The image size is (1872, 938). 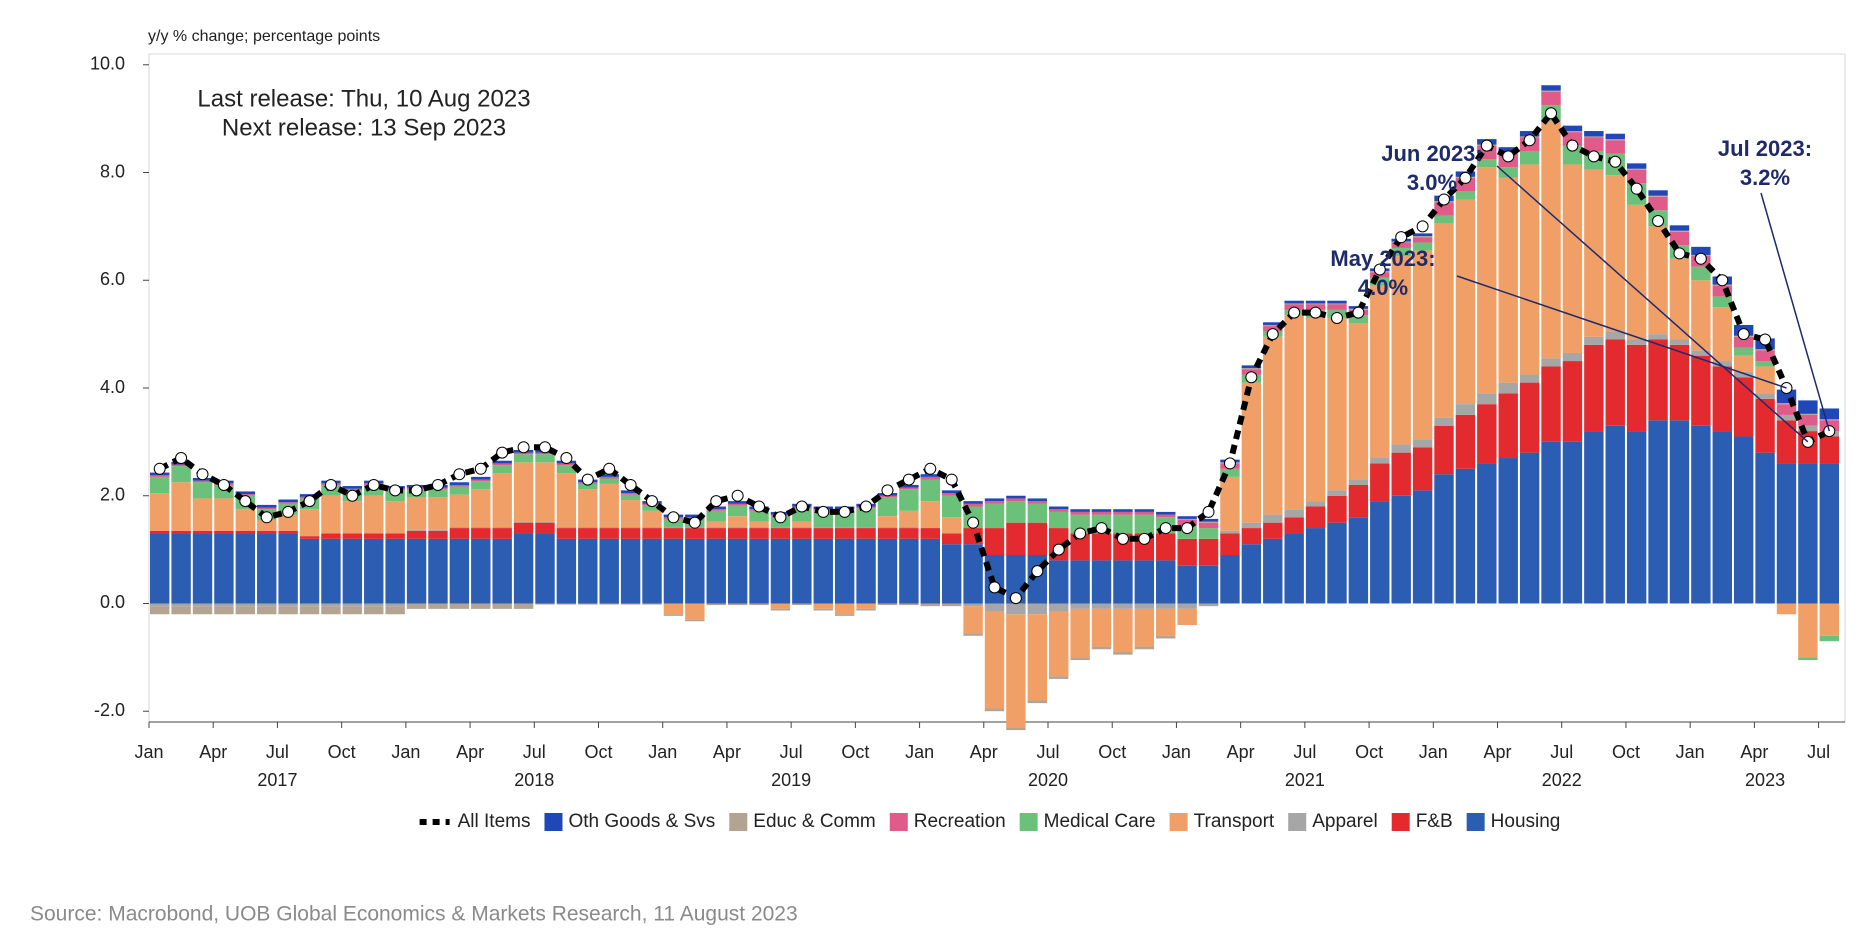 I want to click on x-tick-label: Oct, so click(x=598, y=752).